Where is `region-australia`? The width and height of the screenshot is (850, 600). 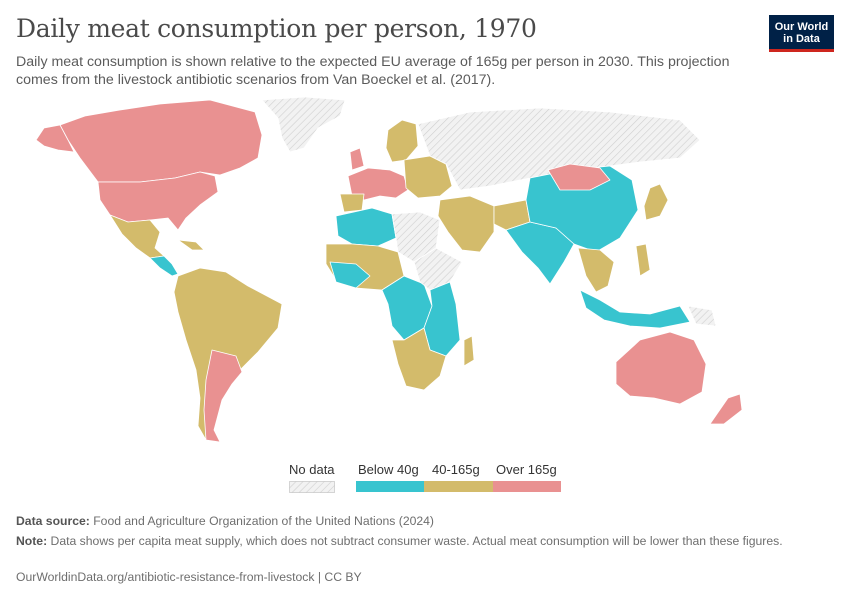 region-australia is located at coordinates (661, 368).